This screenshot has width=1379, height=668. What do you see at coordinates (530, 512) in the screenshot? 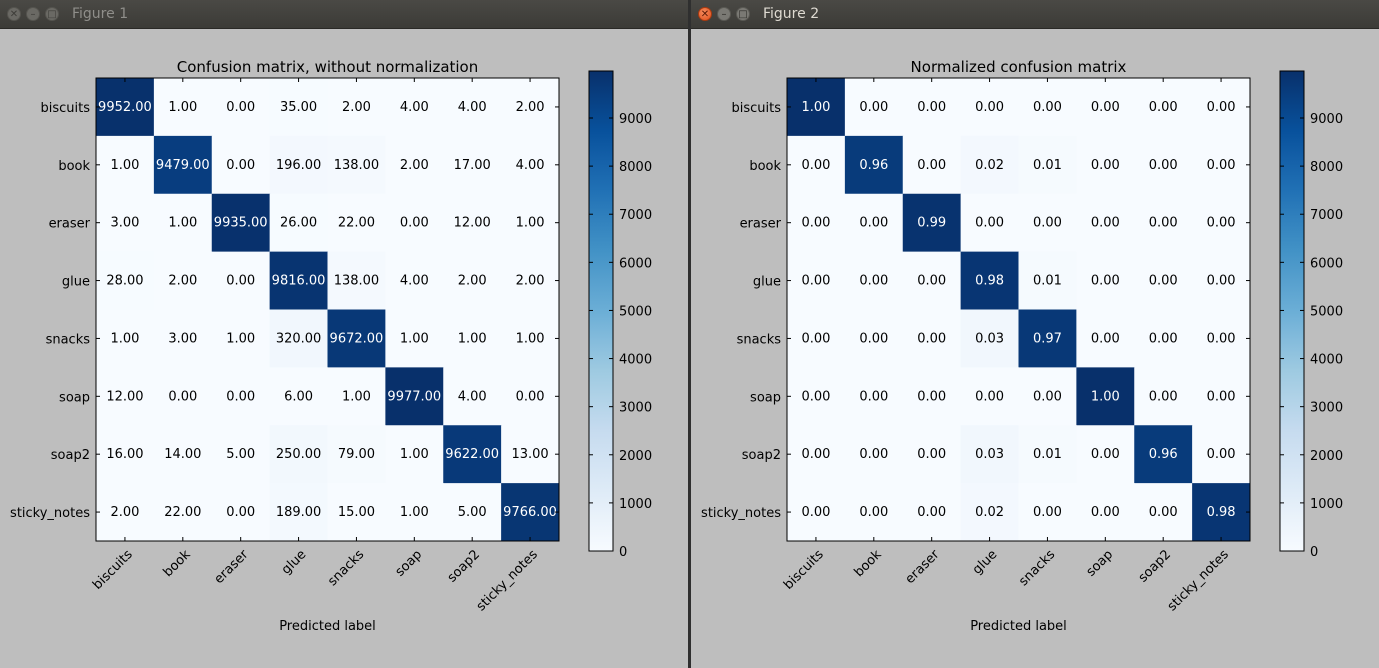
I see `cell-value-label: 9766.00` at bounding box center [530, 512].